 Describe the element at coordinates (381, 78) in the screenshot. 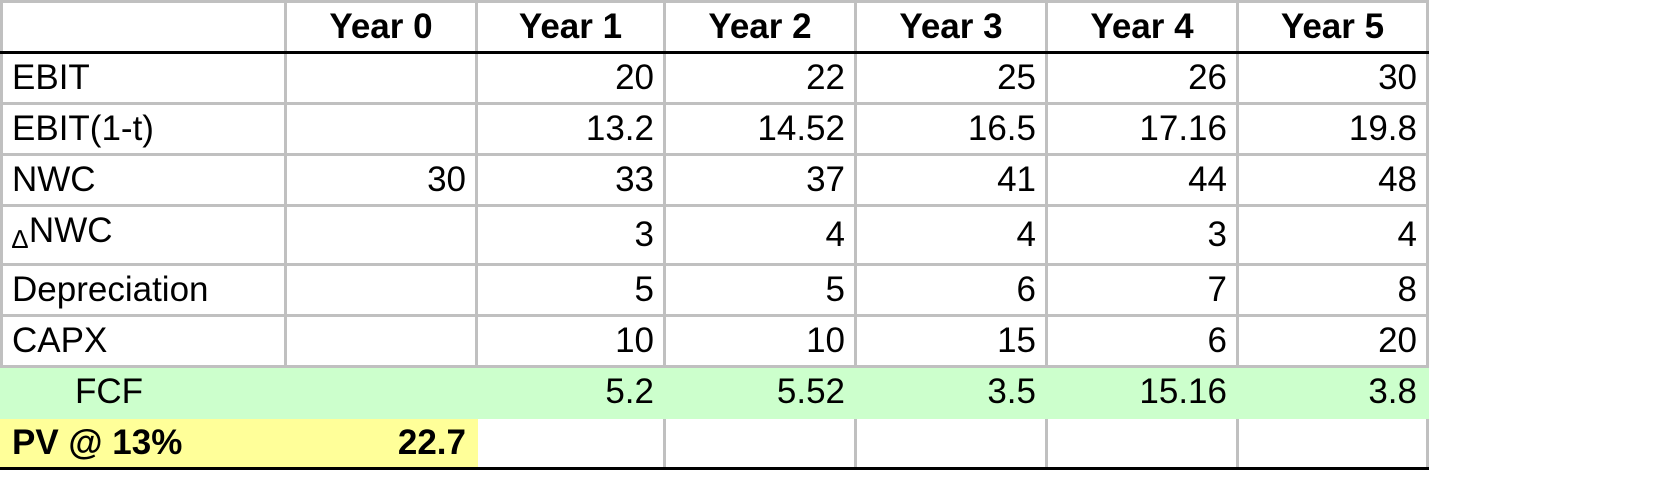

I see `cell-ebit-y0` at that location.